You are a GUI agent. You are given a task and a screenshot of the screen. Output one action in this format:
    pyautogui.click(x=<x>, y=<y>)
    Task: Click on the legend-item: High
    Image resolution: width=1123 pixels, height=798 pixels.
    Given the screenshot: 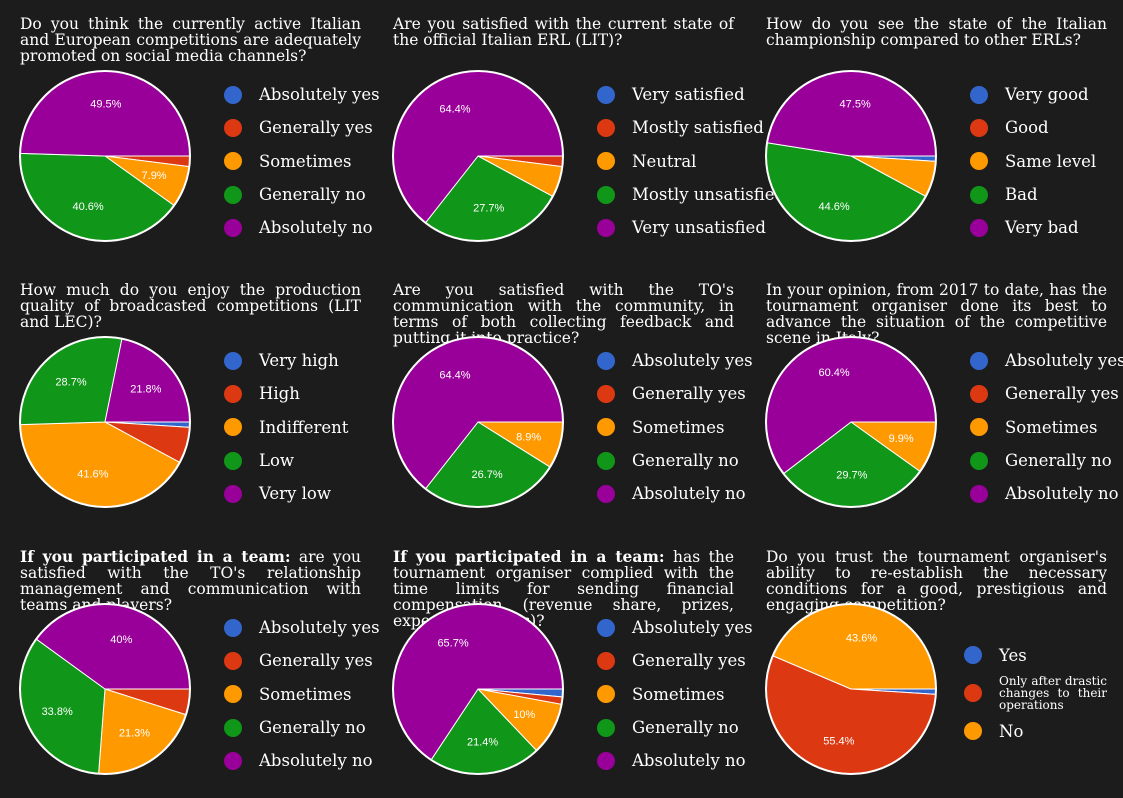 What is the action you would take?
    pyautogui.click(x=286, y=393)
    